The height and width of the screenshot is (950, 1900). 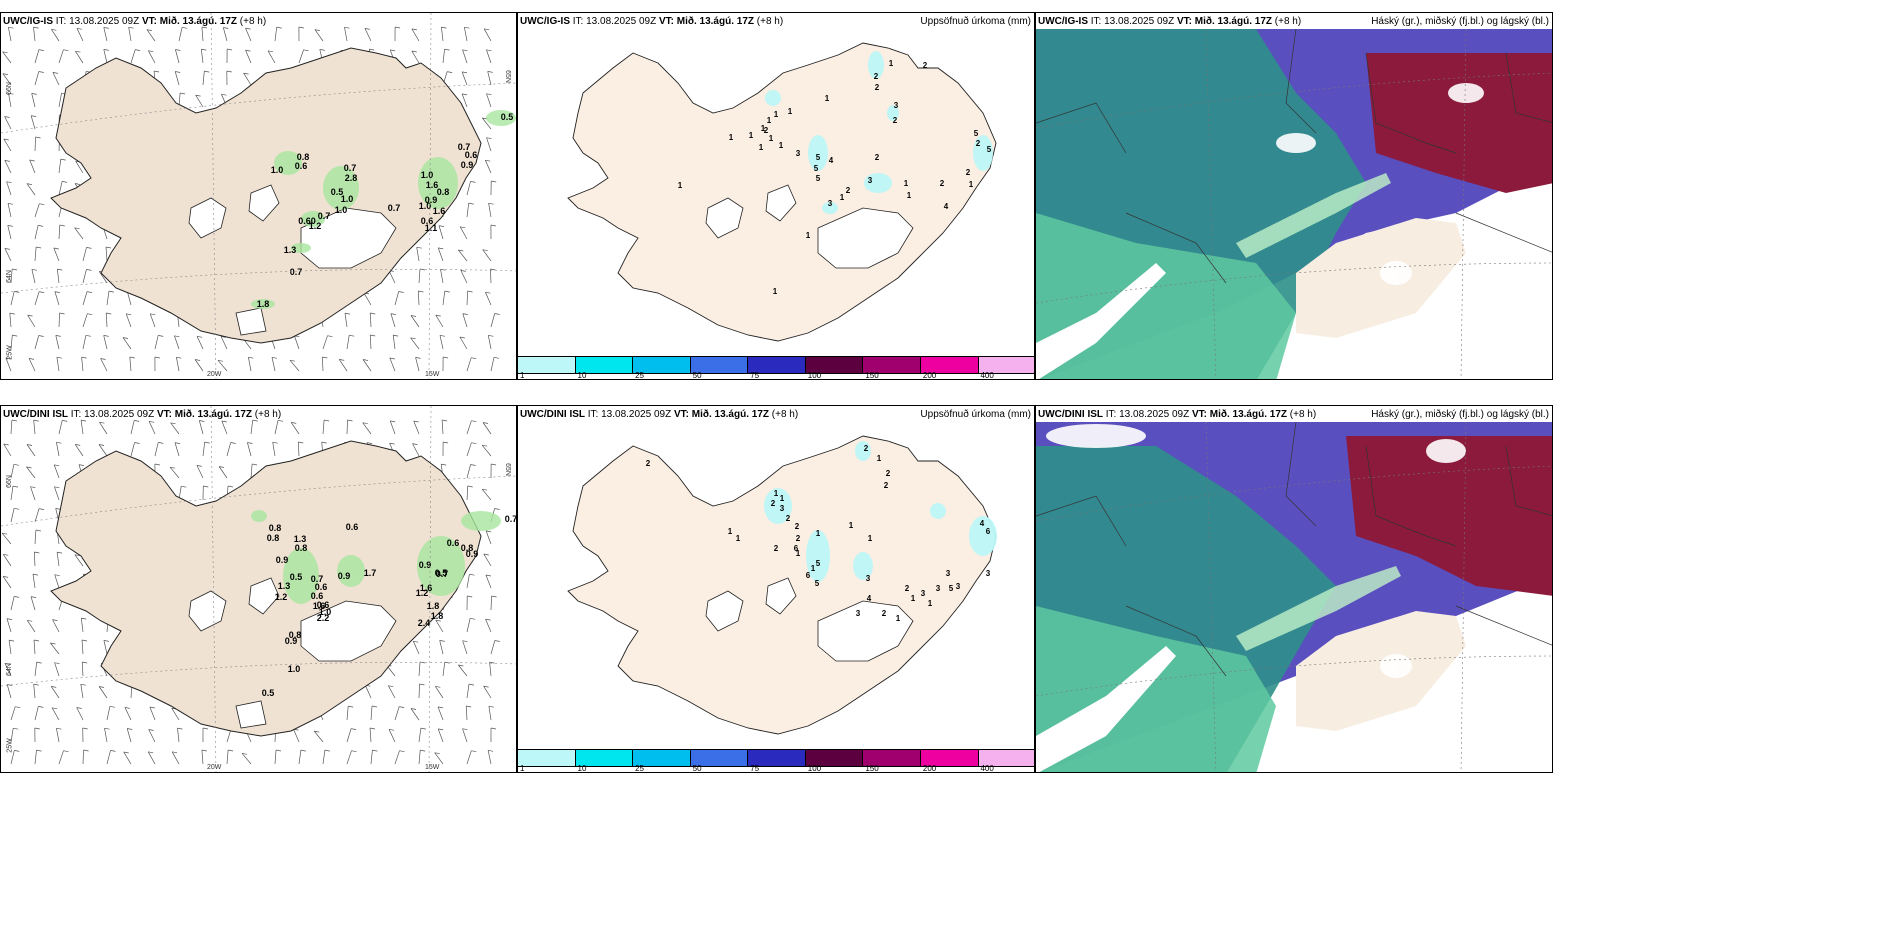 I want to click on lat-label: 65N, so click(x=508, y=469).